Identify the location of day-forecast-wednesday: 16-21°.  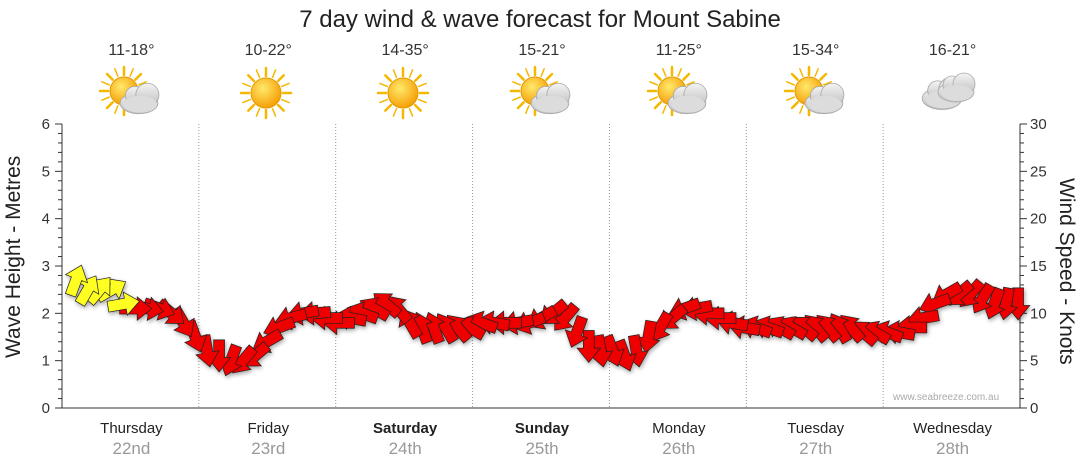
(953, 82).